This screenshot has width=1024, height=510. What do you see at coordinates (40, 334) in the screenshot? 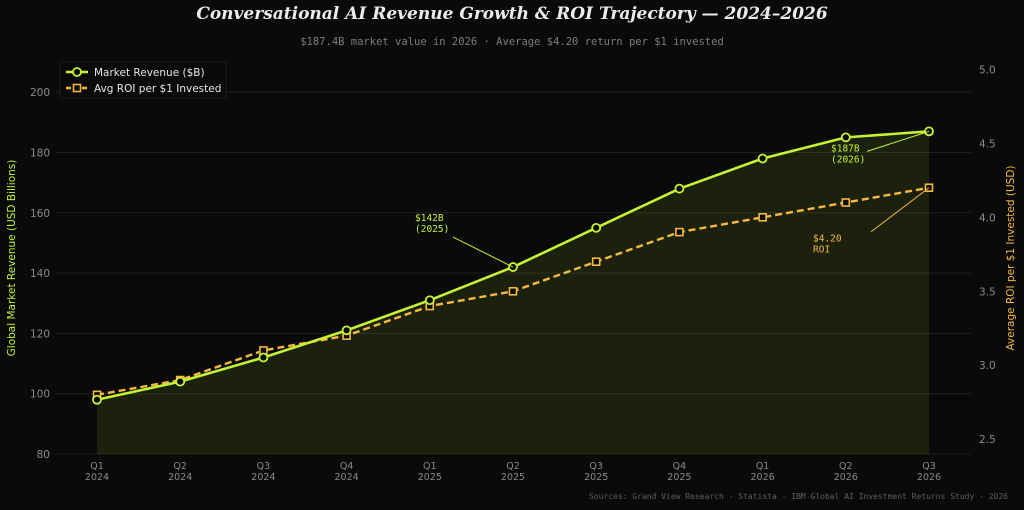
I see `y-tick-label: 120` at bounding box center [40, 334].